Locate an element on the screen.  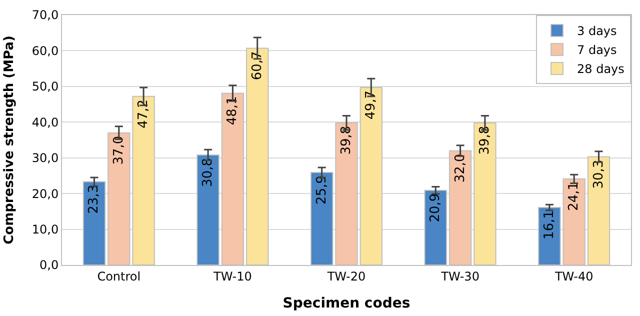
legend-label: 28 days is located at coordinates (600, 69).